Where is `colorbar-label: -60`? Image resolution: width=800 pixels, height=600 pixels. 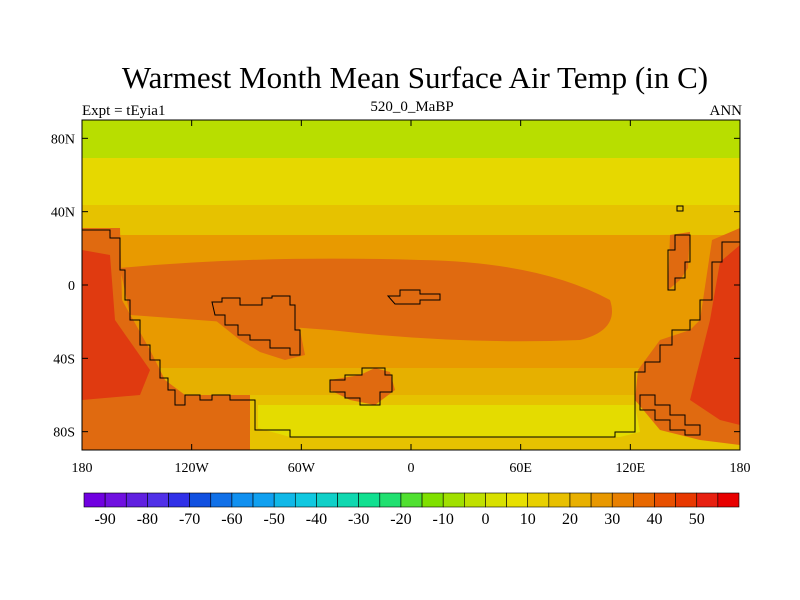
colorbar-label: -60 is located at coordinates (231, 519).